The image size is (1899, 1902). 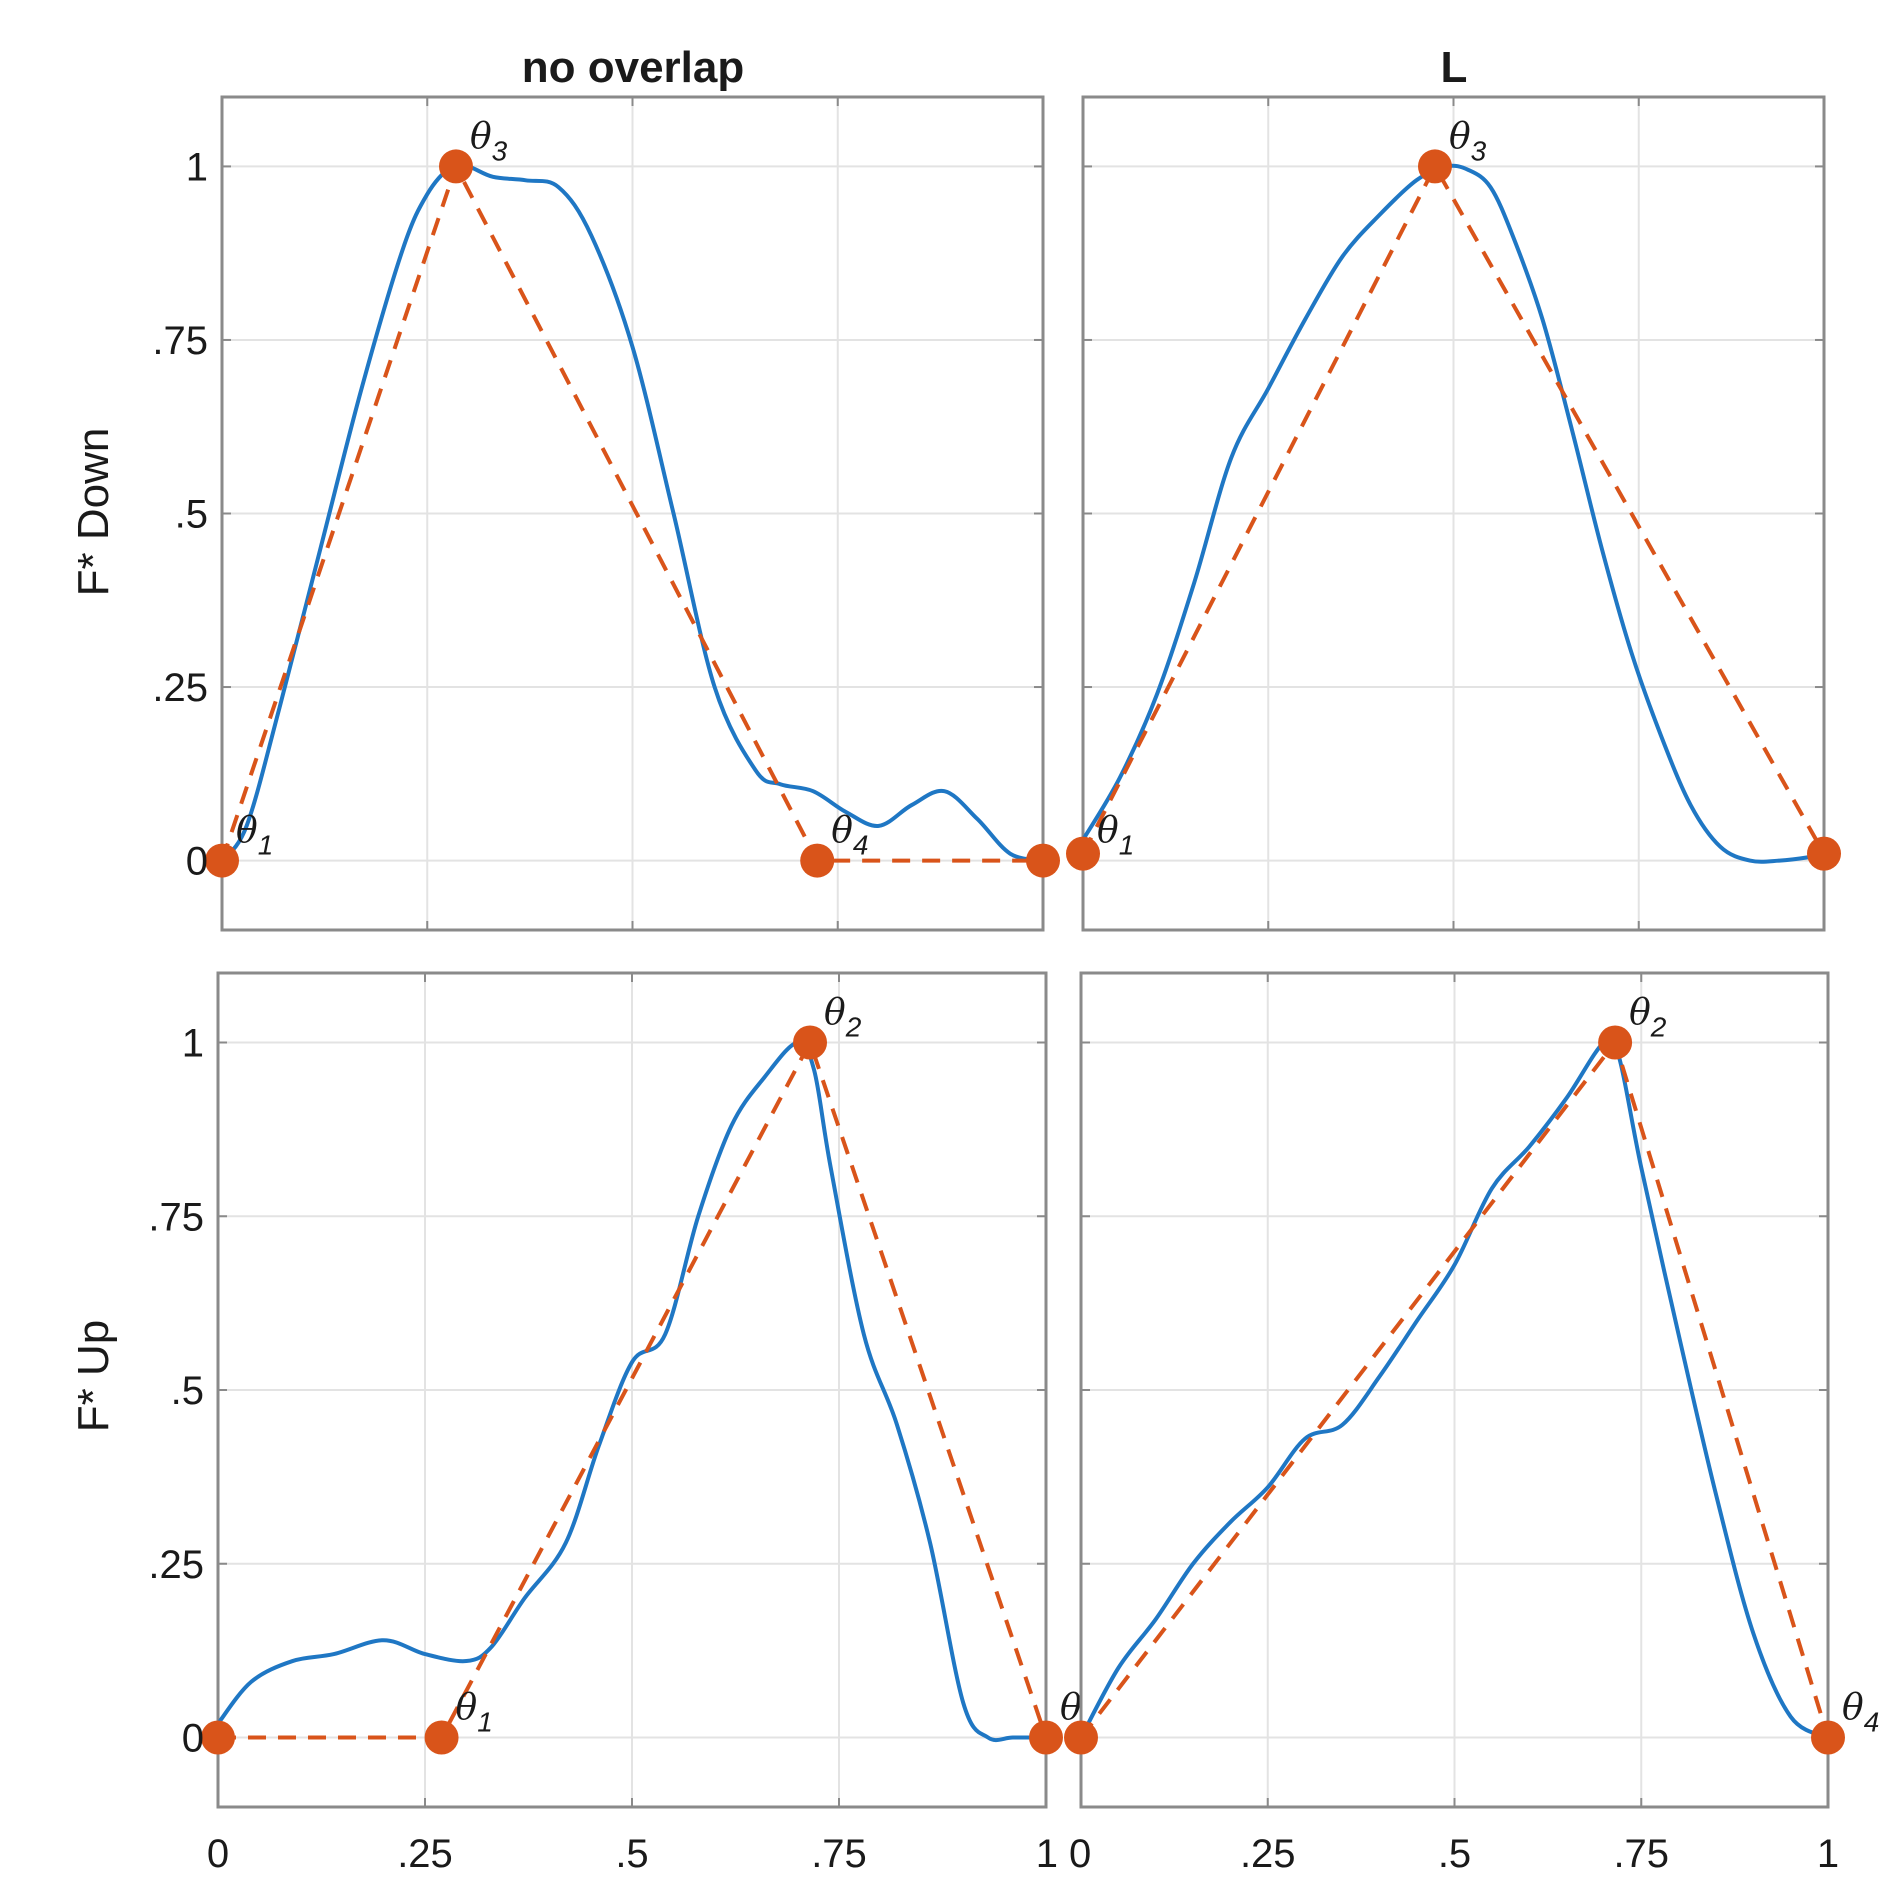 I want to click on column-title-no-overlap: no overlap, so click(x=633, y=67).